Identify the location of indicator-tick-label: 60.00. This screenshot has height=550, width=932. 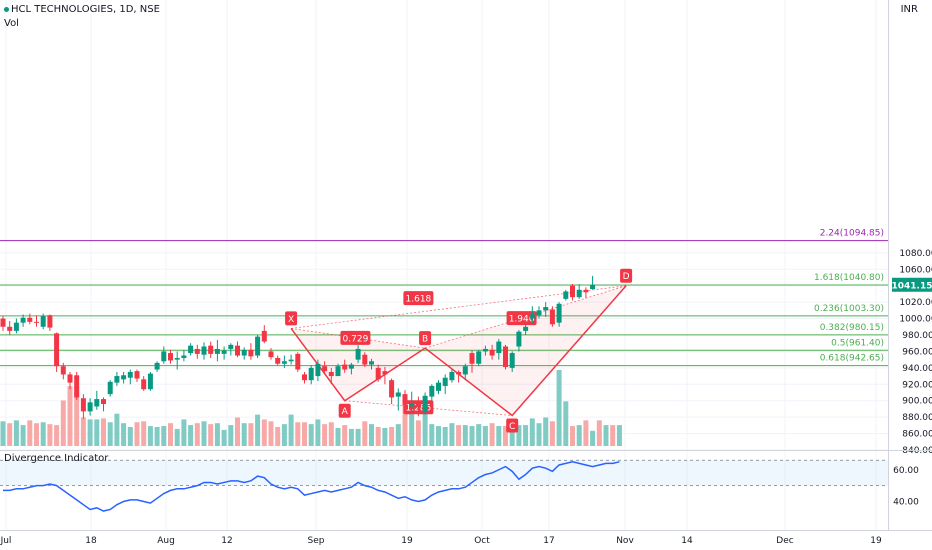
(906, 471).